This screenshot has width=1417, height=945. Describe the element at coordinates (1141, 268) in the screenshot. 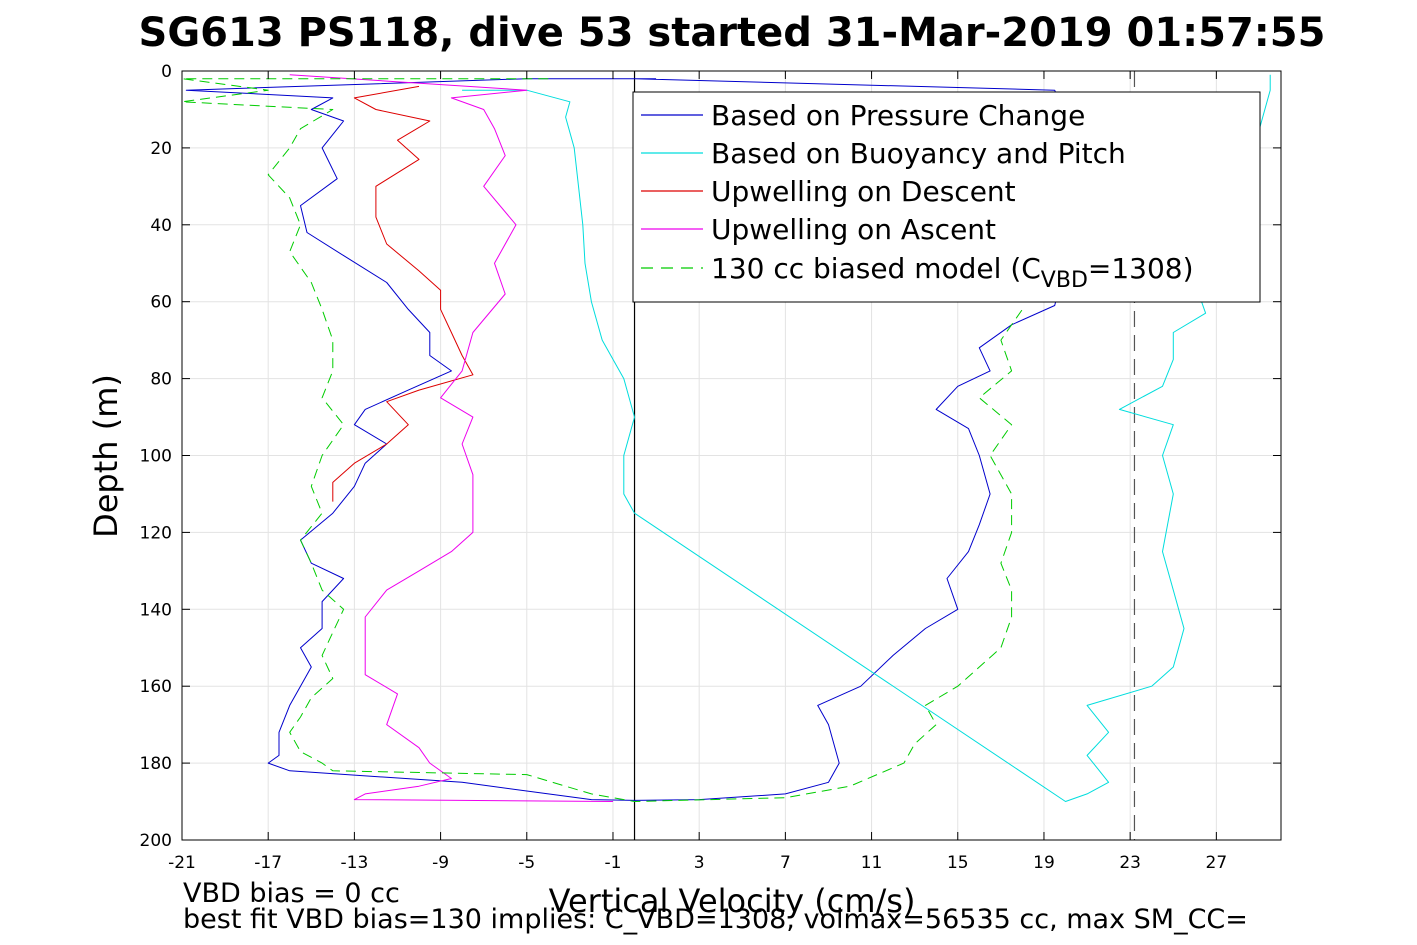

I see `legend-model-suffix: =1308)` at that location.